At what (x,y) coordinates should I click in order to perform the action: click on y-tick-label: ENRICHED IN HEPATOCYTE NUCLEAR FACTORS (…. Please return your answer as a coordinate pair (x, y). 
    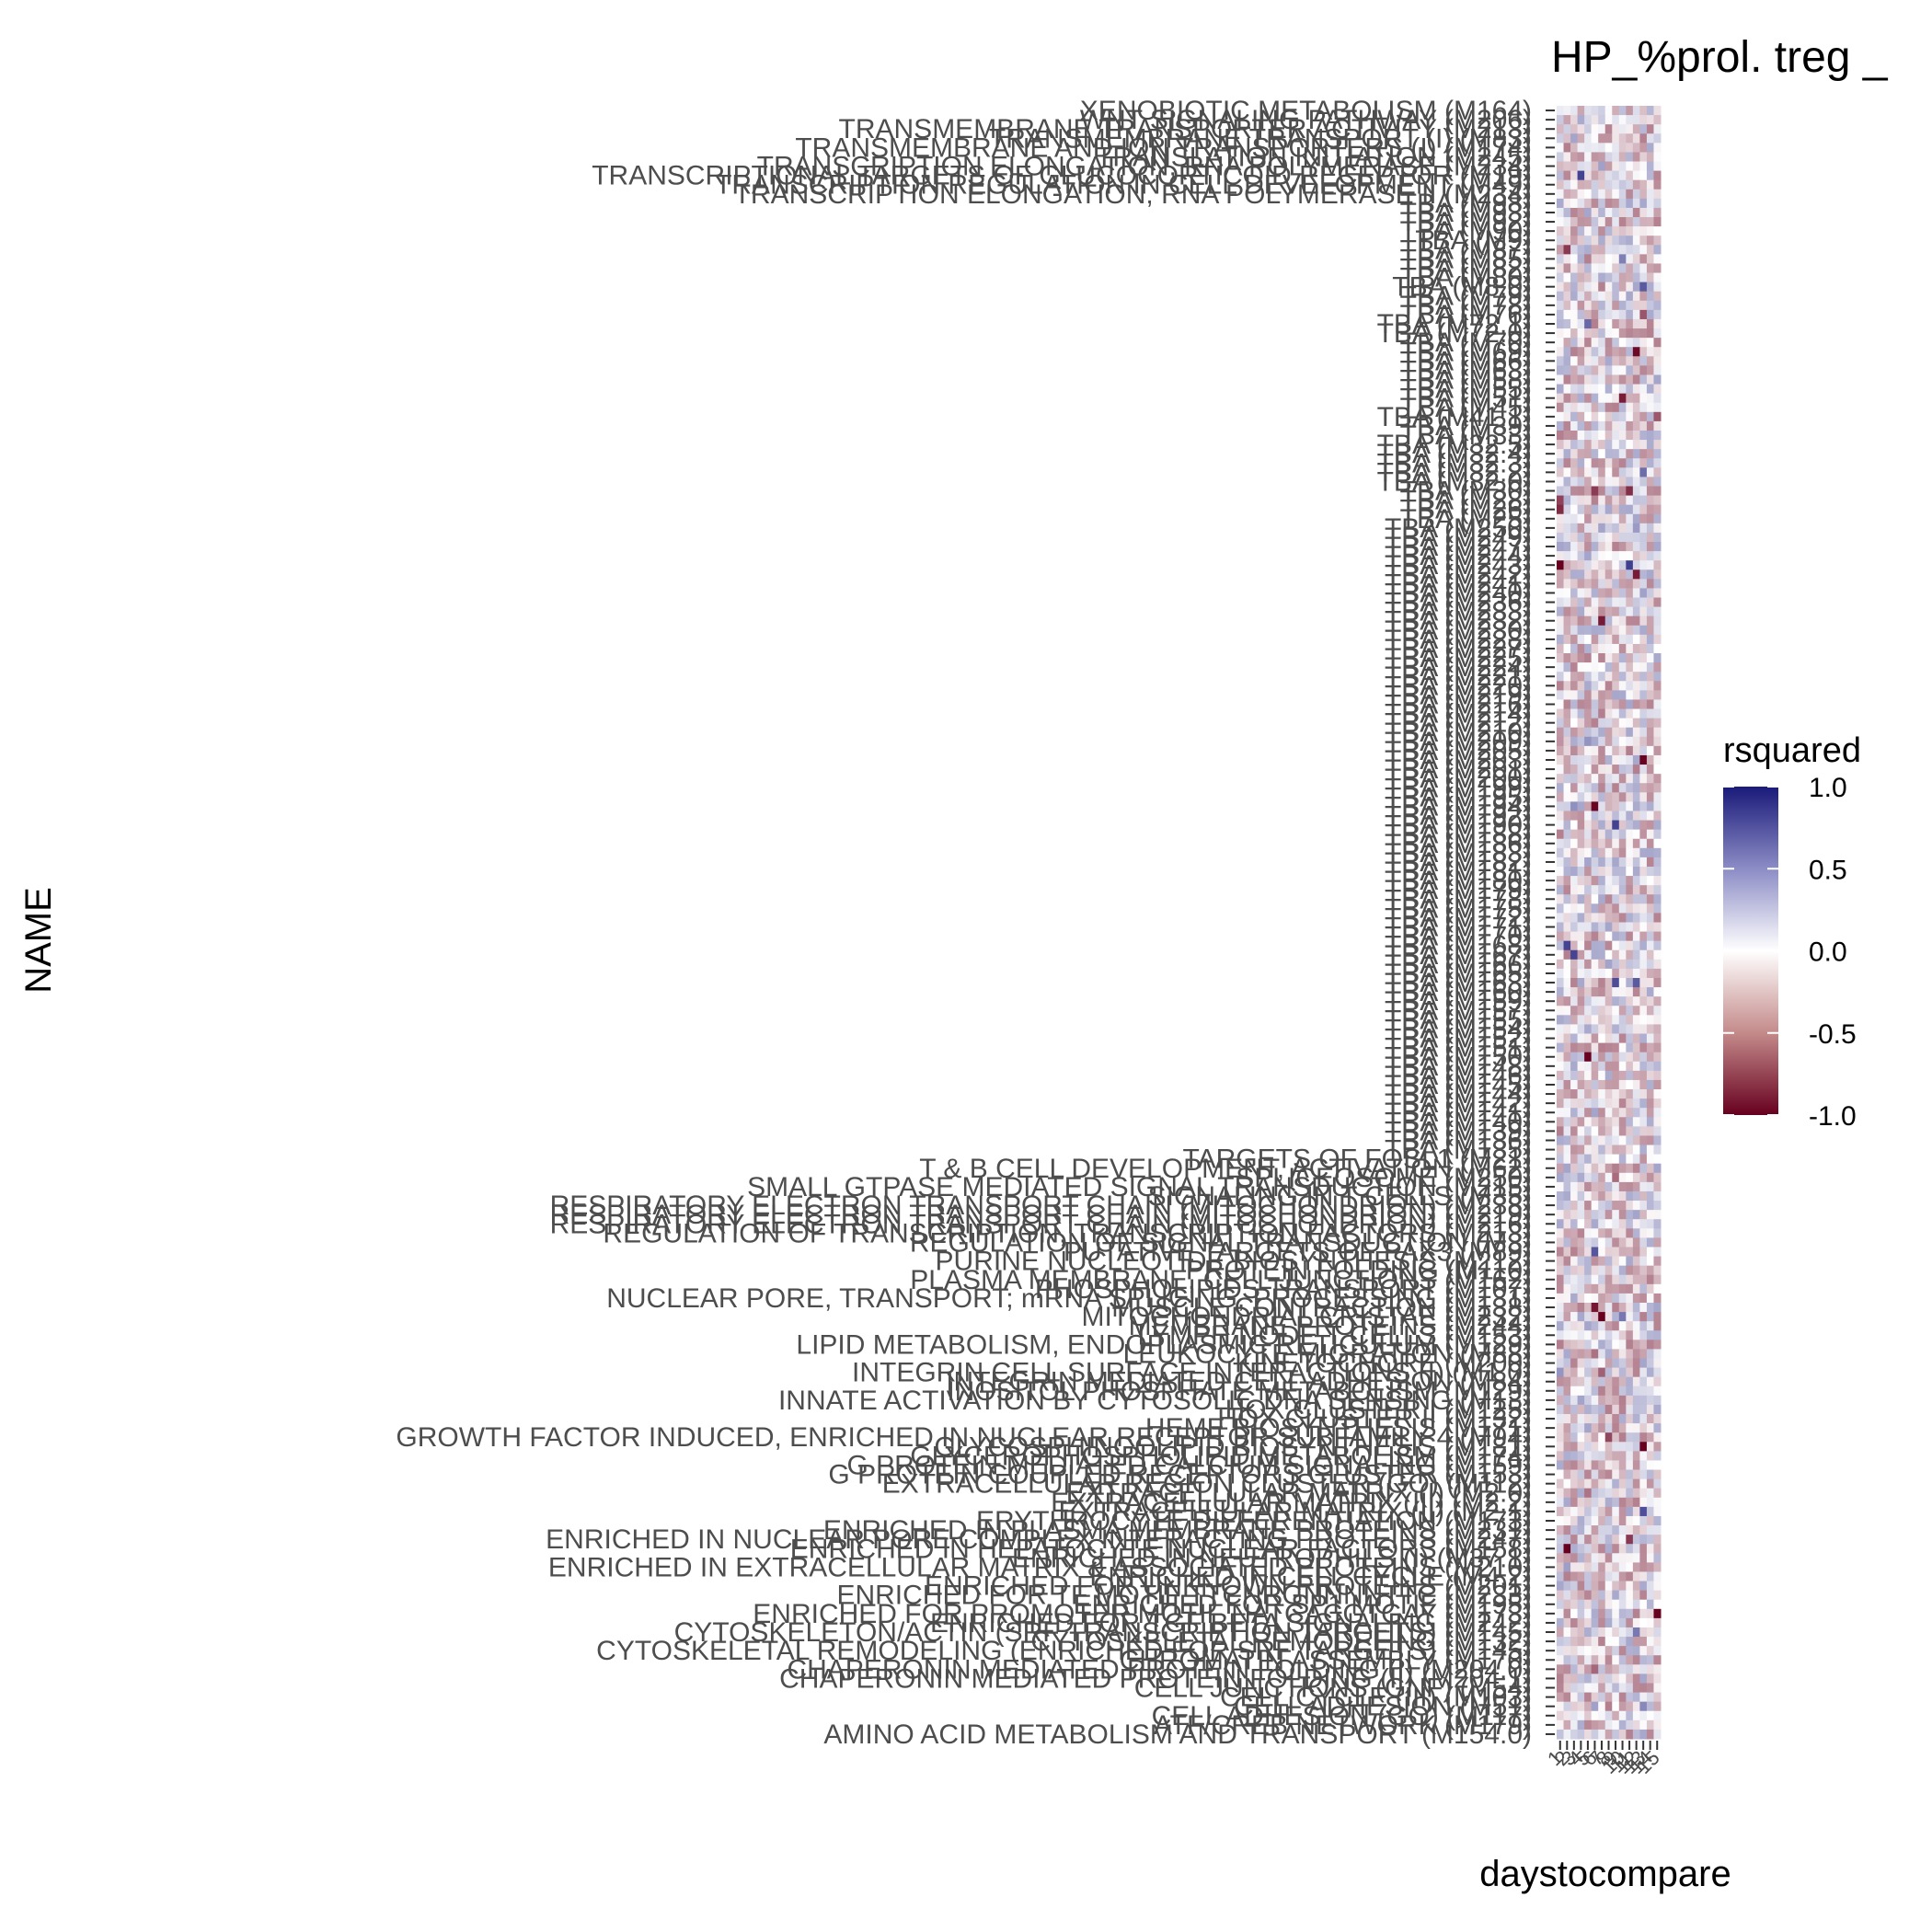
    Looking at the image, I should click on (1161, 1549).